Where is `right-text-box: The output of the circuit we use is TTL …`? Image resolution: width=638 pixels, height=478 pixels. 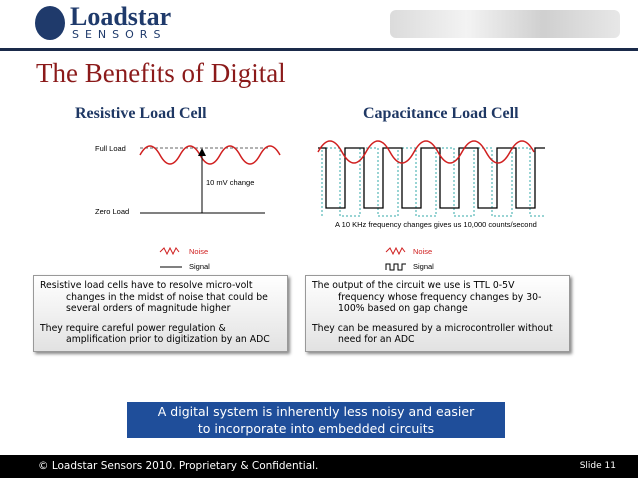 right-text-box: The output of the circuit we use is TTL … is located at coordinates (437, 313).